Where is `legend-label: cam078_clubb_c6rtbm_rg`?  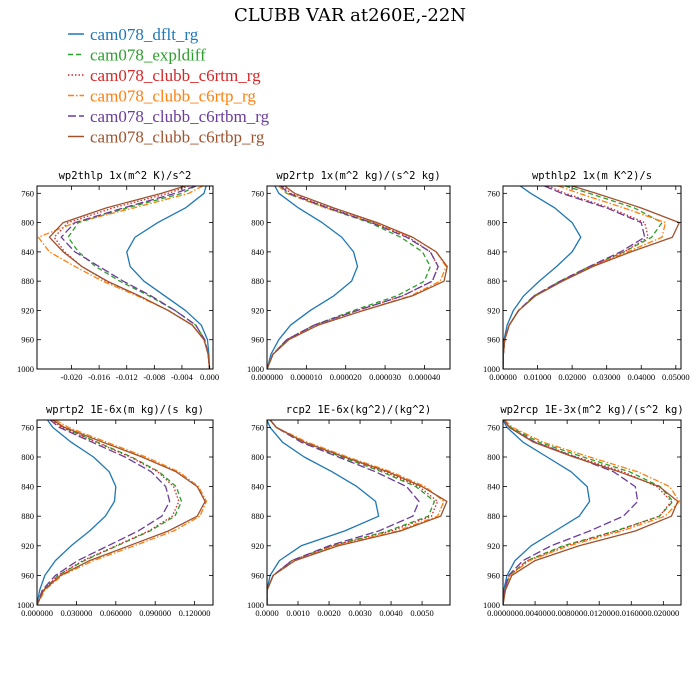
legend-label: cam078_clubb_c6rtbm_rg is located at coordinates (180, 116).